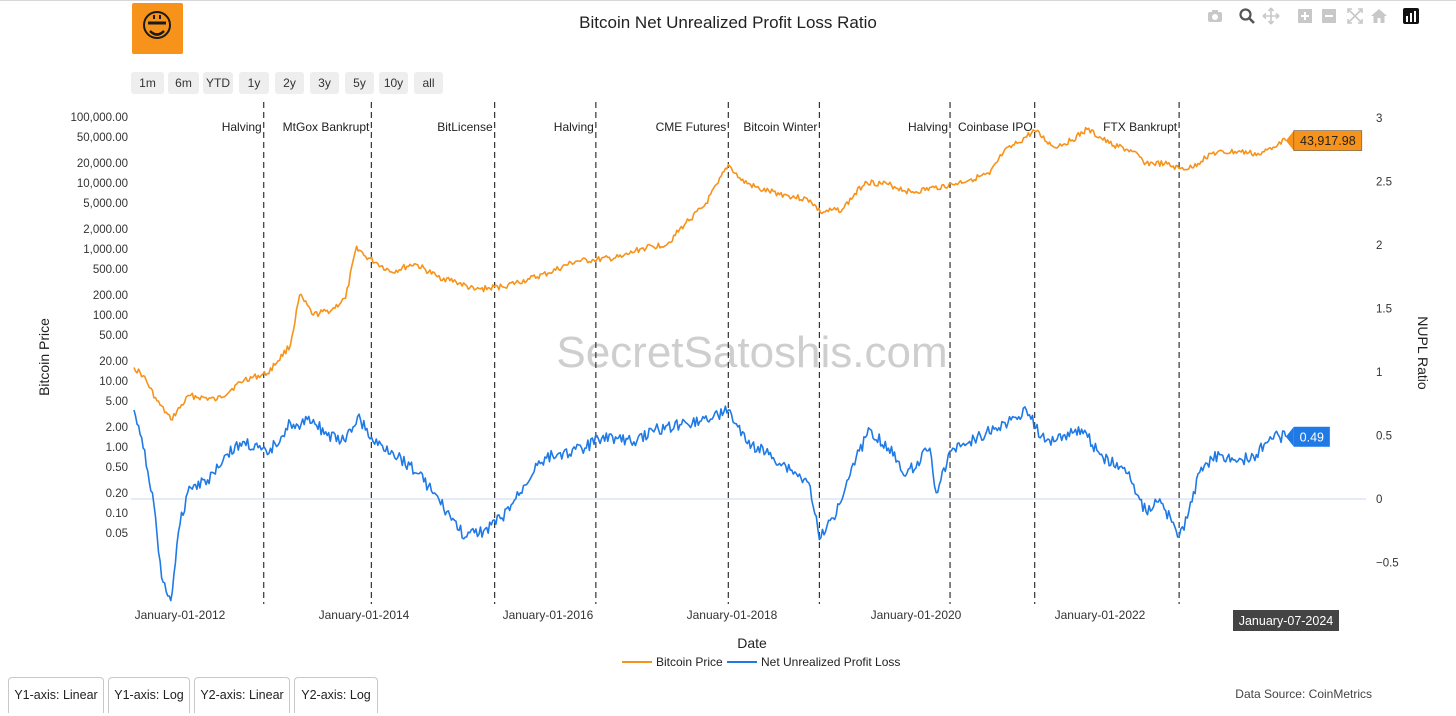 The height and width of the screenshot is (716, 1456). I want to click on y2-tick-label: 2.5, so click(1384, 183).